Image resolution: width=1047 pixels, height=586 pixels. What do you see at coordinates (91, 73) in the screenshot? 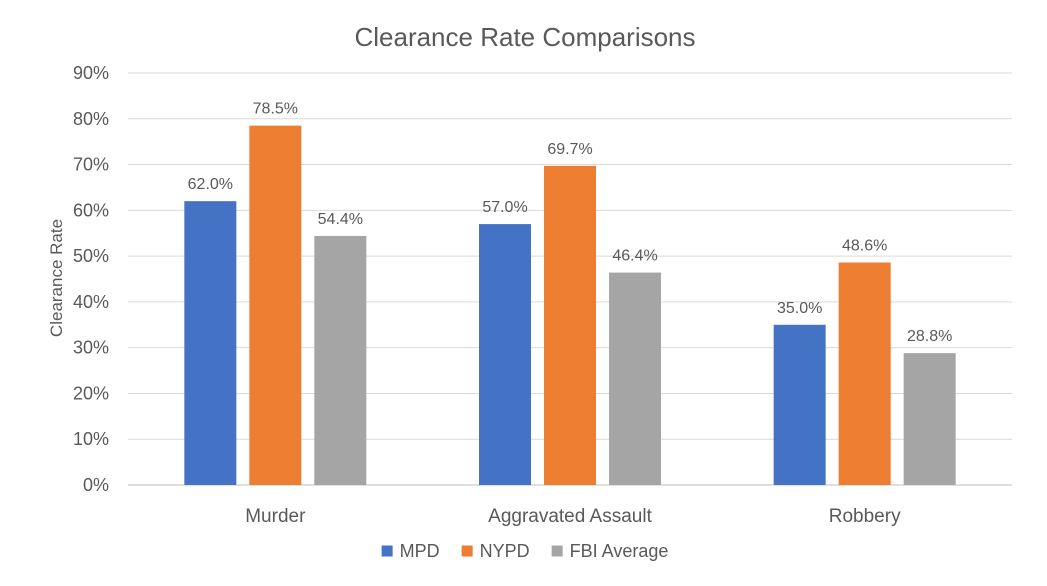
I see `y-tick-label: 90%` at bounding box center [91, 73].